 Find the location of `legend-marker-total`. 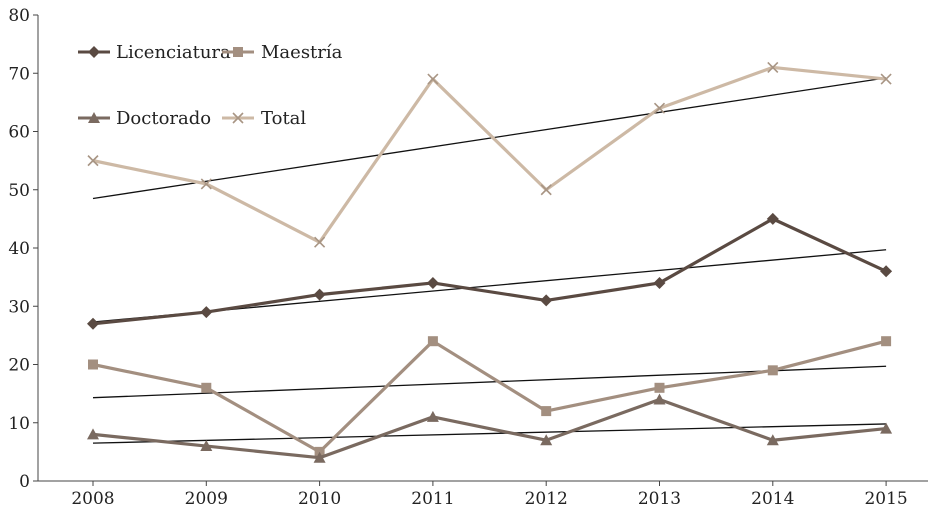

legend-marker-total is located at coordinates (238, 118).